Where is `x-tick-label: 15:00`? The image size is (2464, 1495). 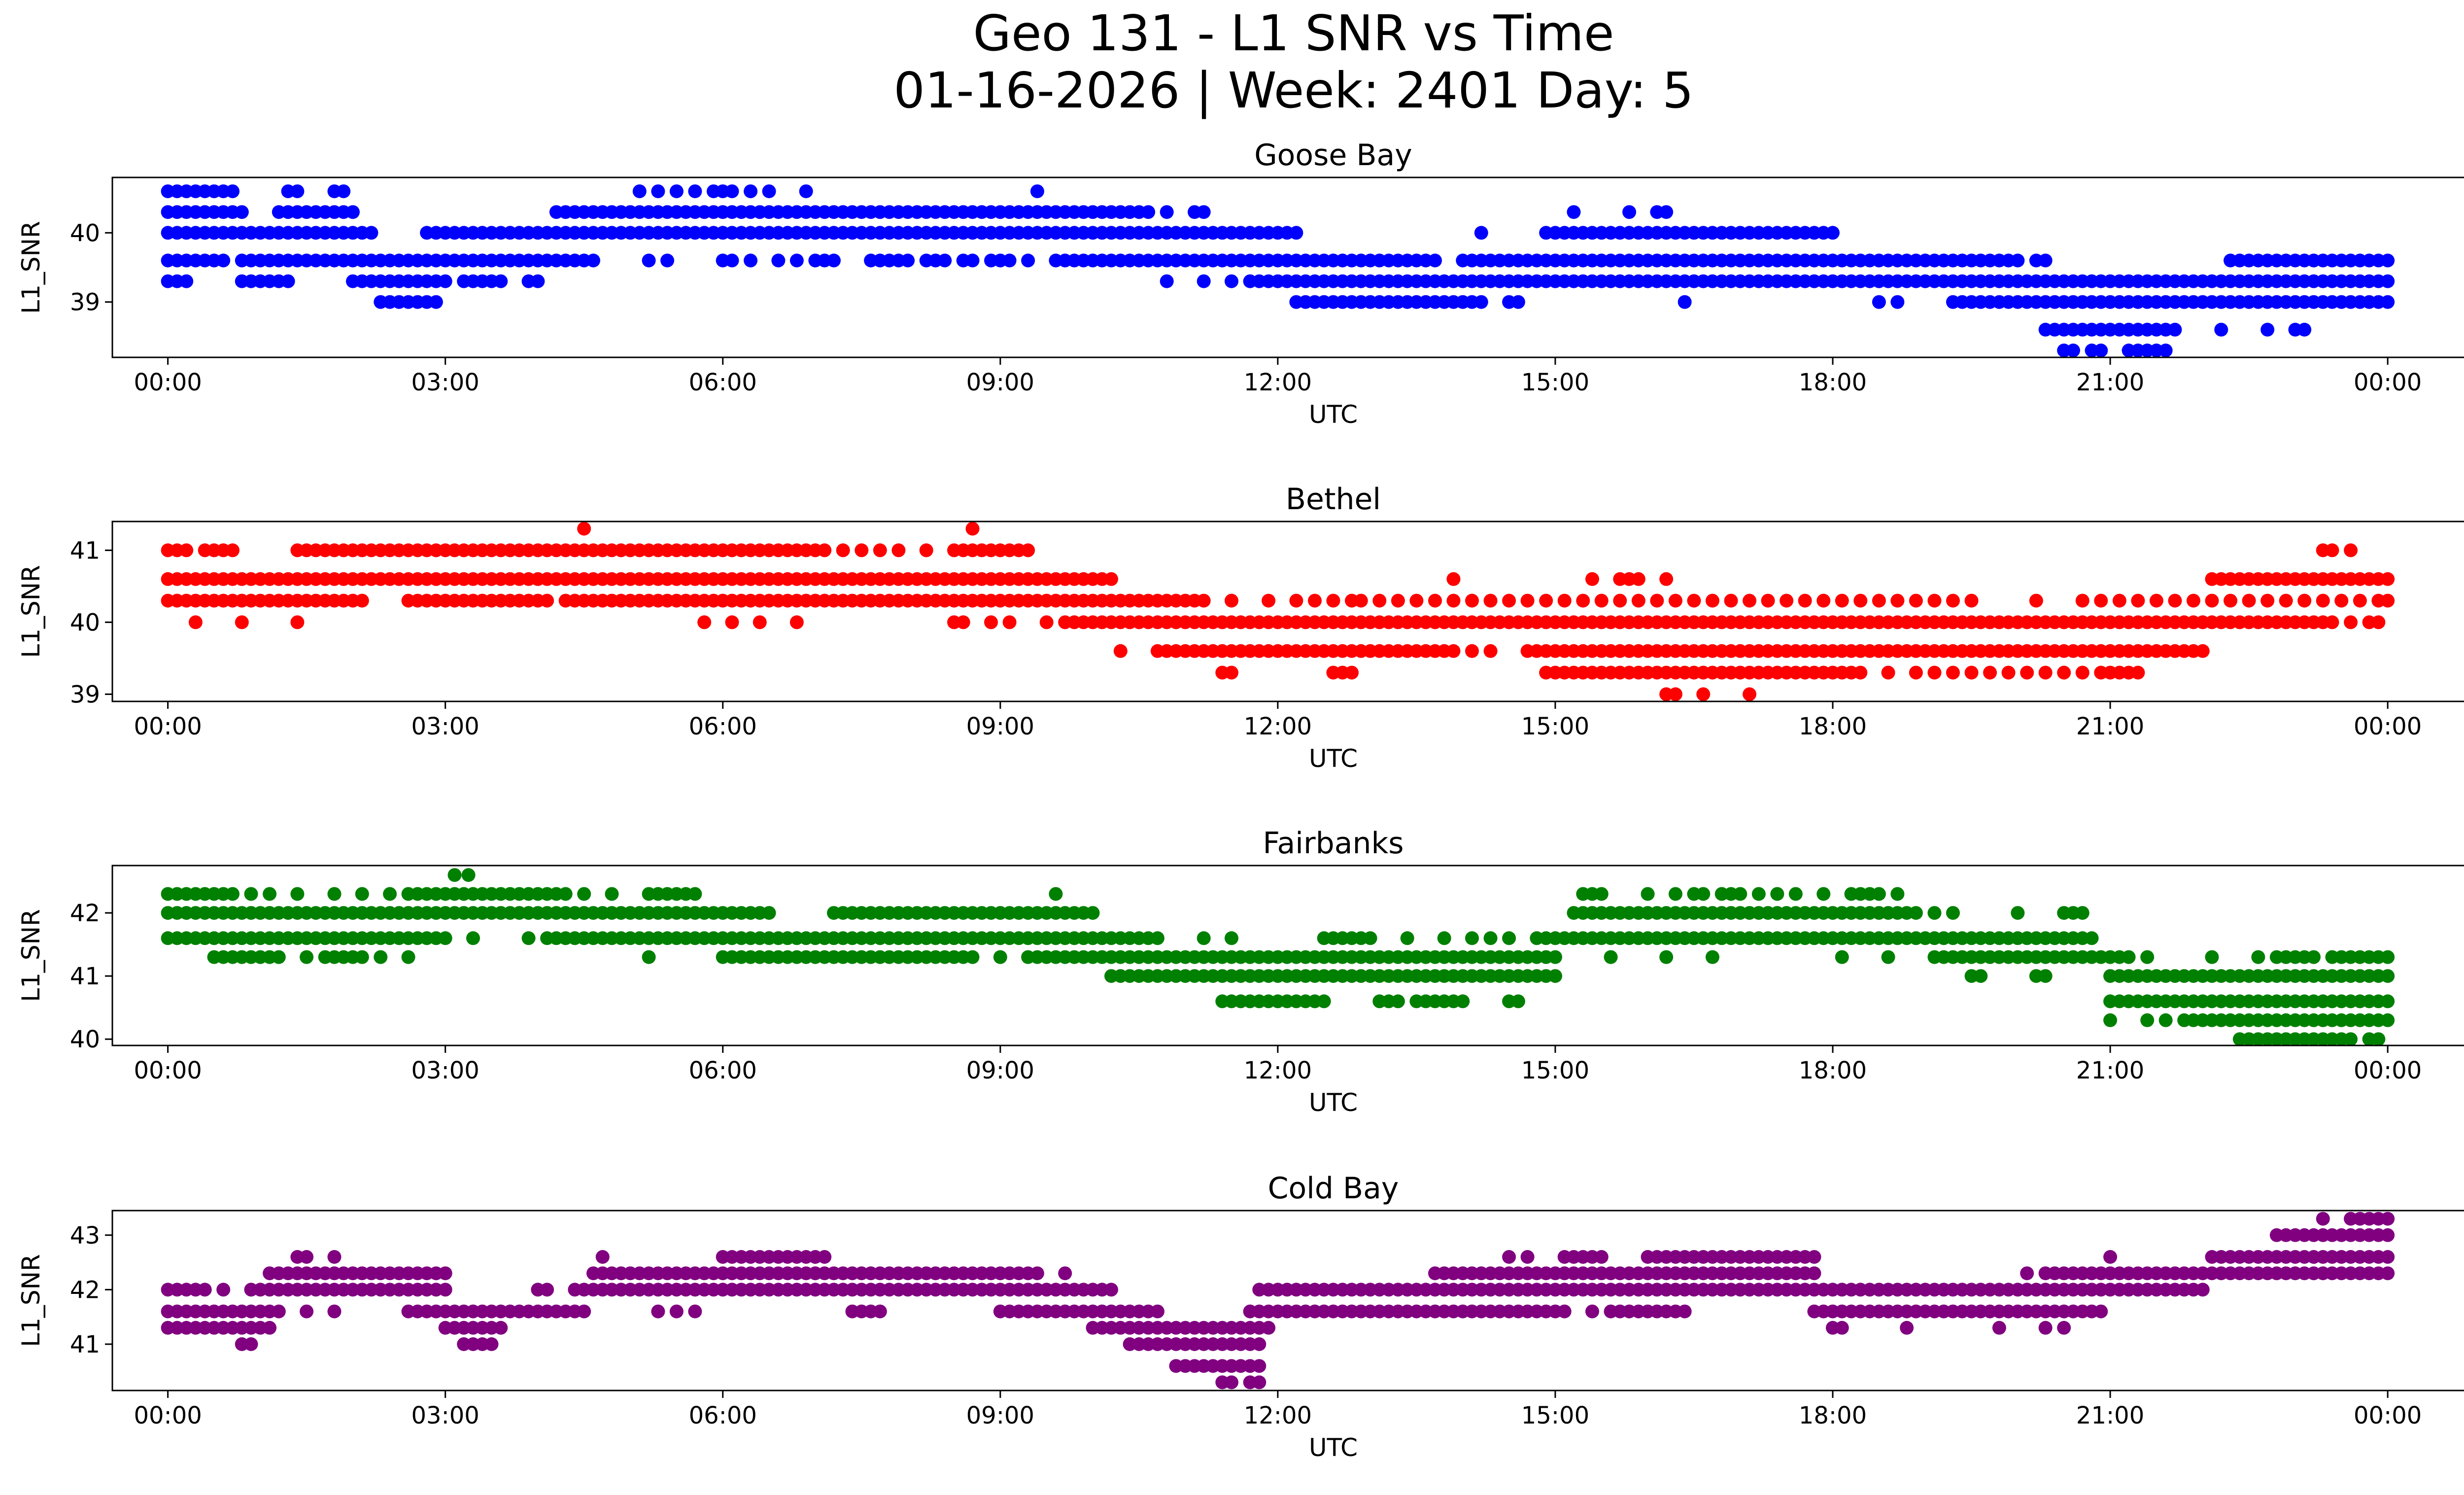
x-tick-label: 15:00 is located at coordinates (1555, 726).